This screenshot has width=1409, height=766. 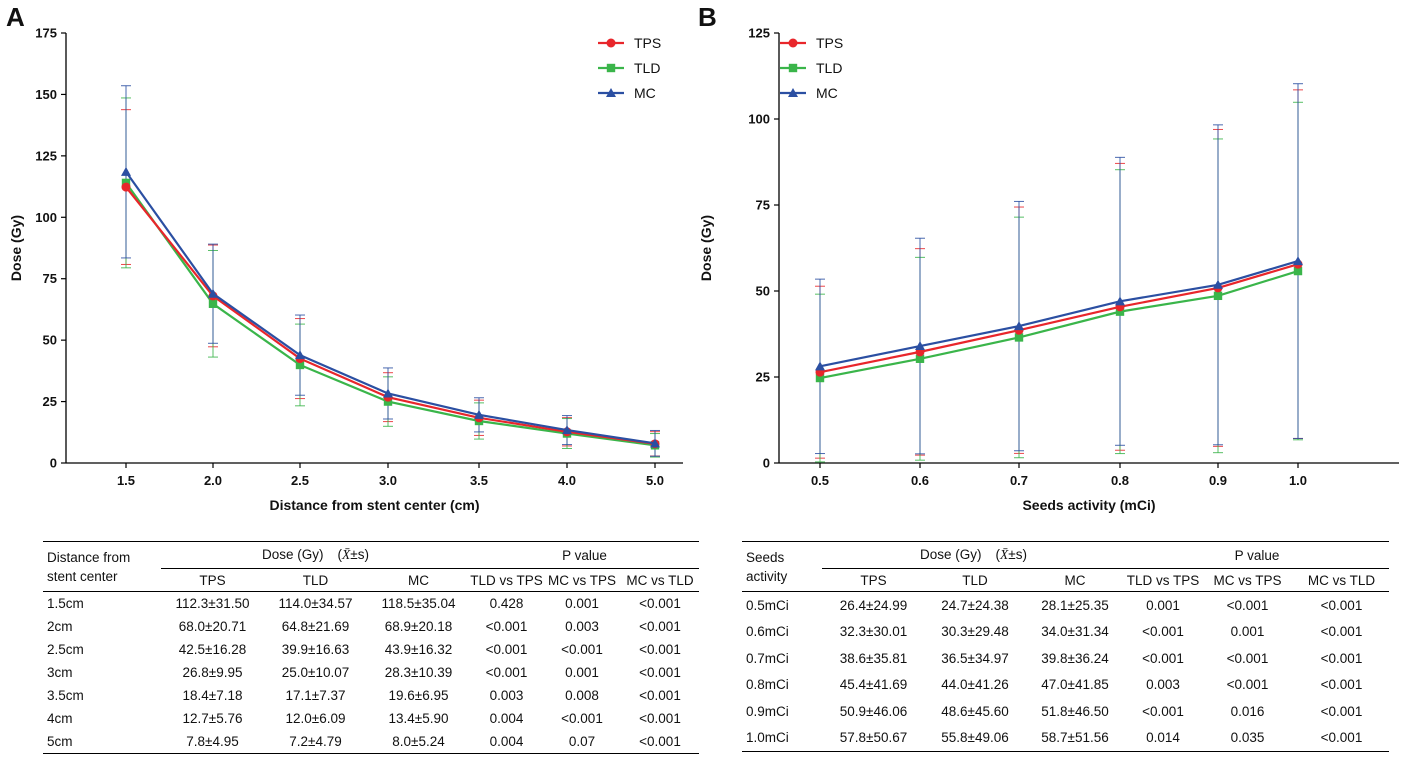 I want to click on table-a-cell: 64.8±21.69, so click(x=315, y=626).